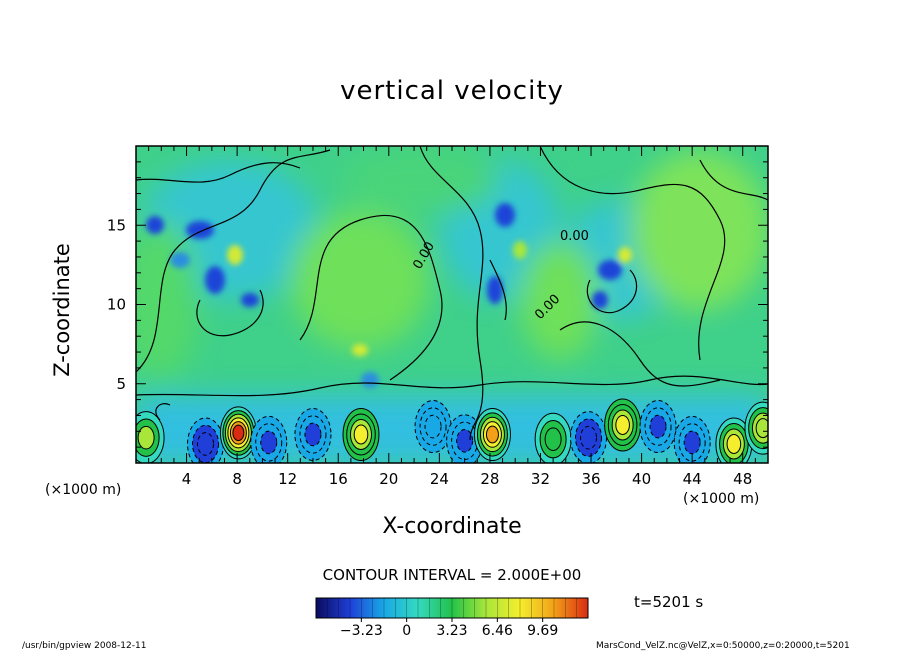  I want to click on colorbar-tick-label-0: −3.23, so click(361, 631).